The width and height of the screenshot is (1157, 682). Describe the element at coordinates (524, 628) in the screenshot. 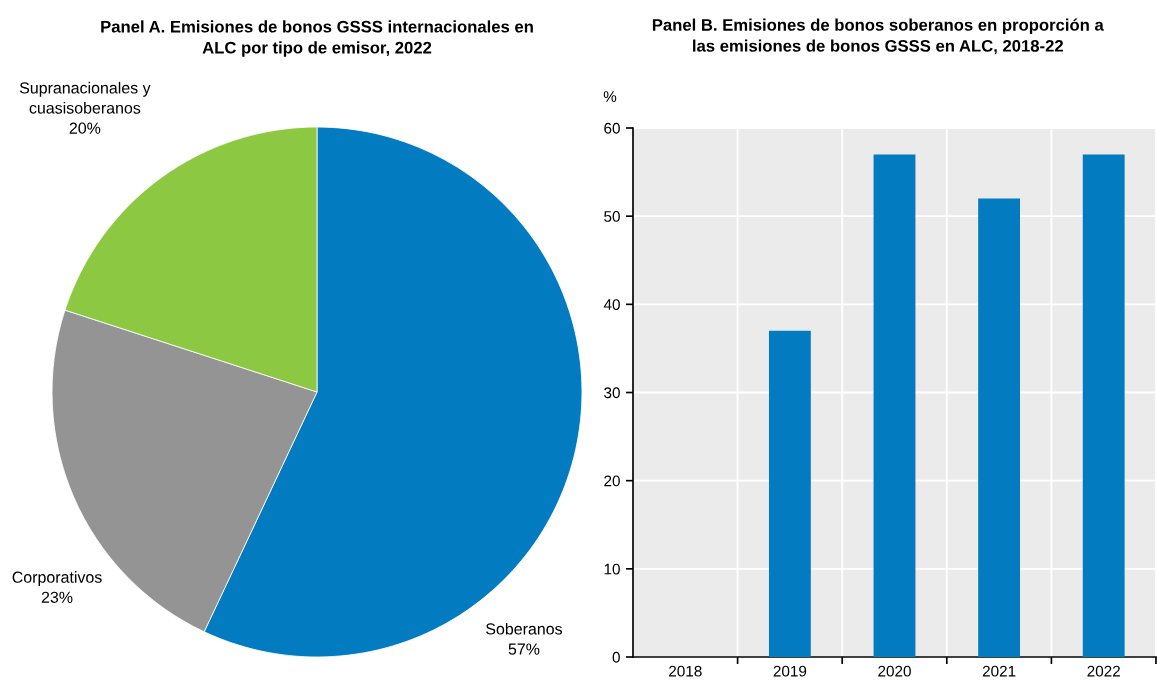

I see `slice-label: Soberanos` at that location.